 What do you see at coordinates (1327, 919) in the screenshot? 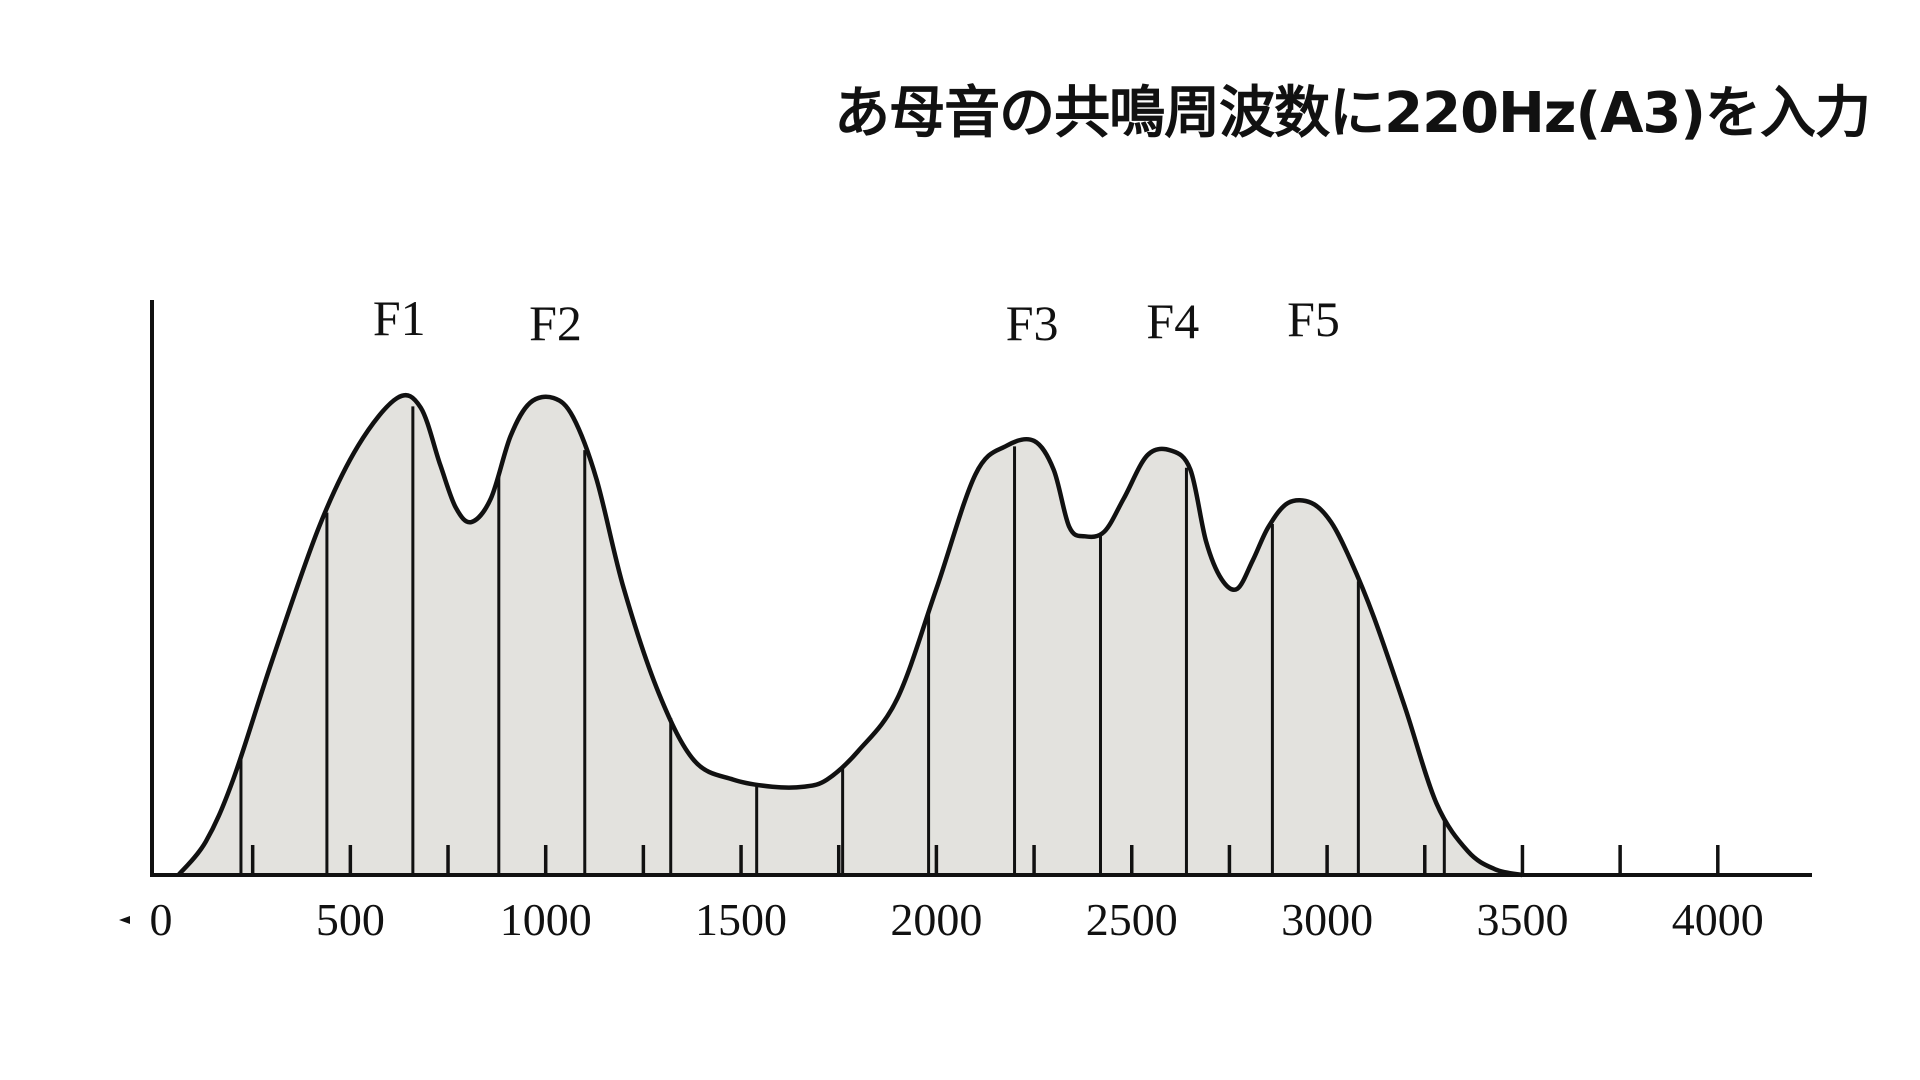
I see `x-tick-label: 3000` at bounding box center [1327, 919].